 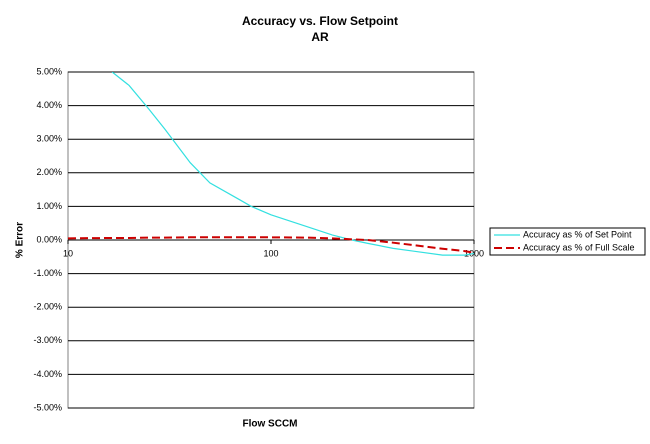 I want to click on y-tick-label: -4.00%, so click(x=47, y=374).